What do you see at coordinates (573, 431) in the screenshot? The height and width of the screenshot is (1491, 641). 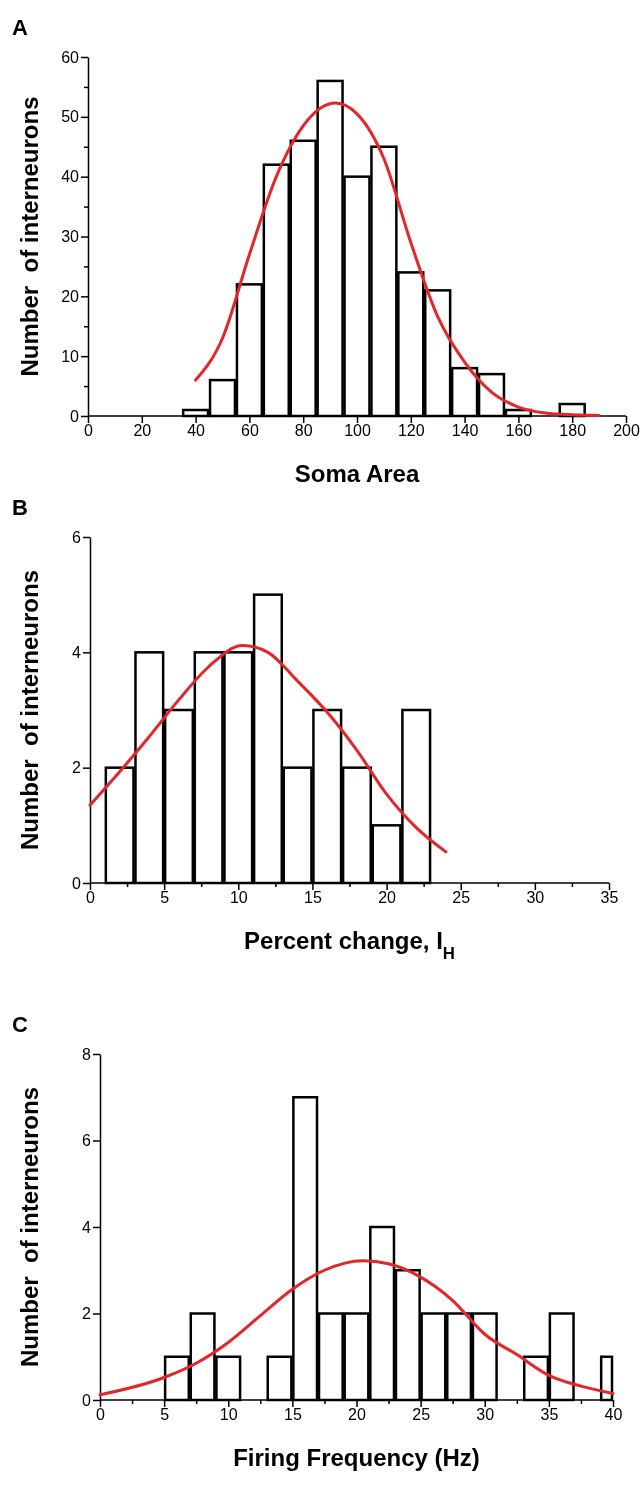 I see `x-tick-label: 180` at bounding box center [573, 431].